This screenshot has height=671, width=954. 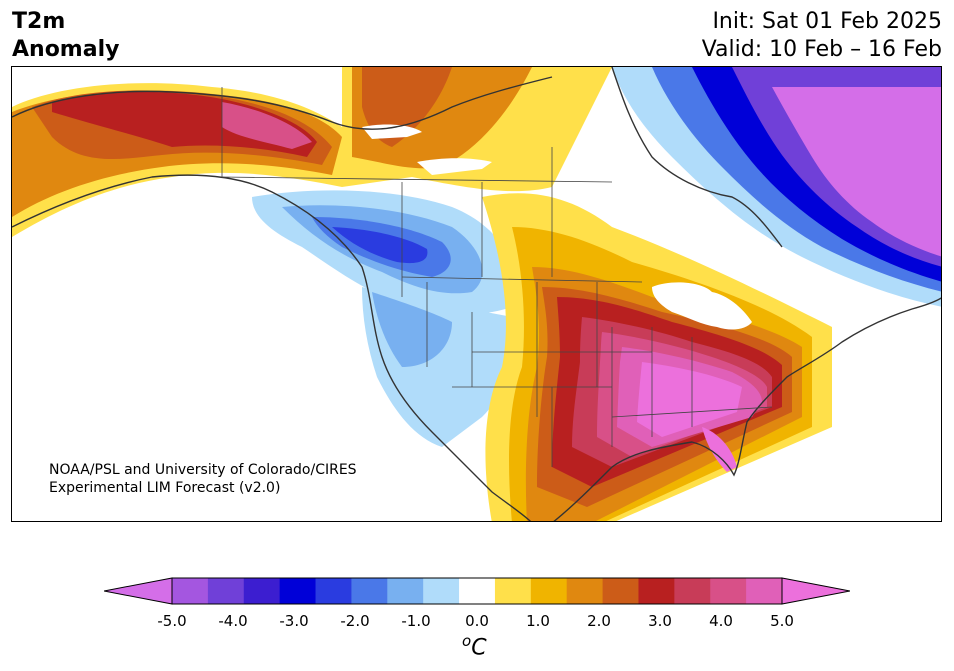 I want to click on colorbar-extend-low, so click(x=138, y=591).